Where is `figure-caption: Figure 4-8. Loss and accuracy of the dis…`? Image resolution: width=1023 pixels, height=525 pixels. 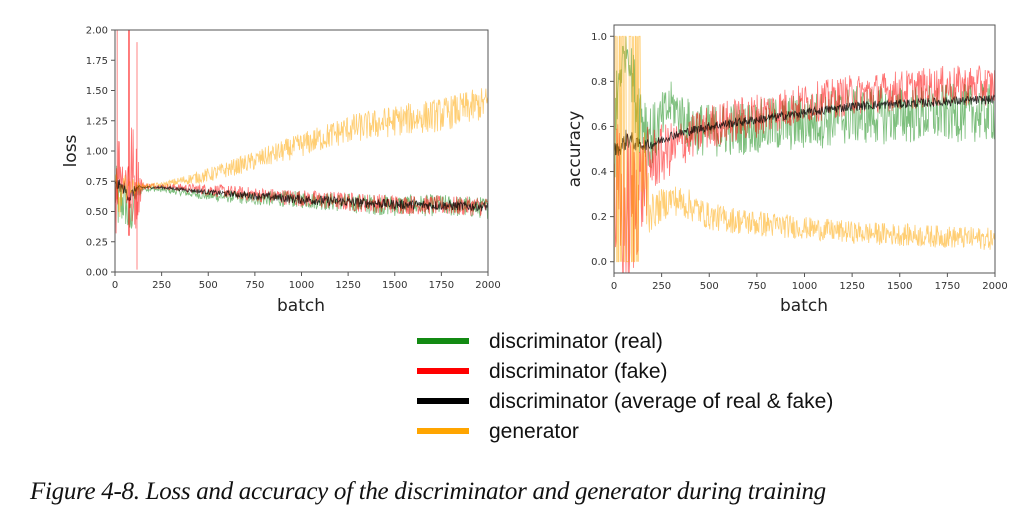 figure-caption: Figure 4-8. Loss and accuracy of the dis… is located at coordinates (428, 491).